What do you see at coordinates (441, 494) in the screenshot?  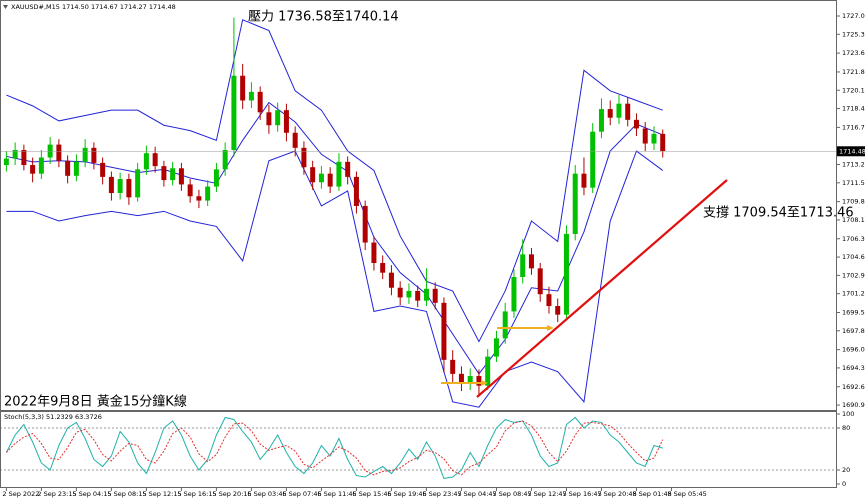 I see `x-tick-label: 6 Sep 23:45` at bounding box center [441, 494].